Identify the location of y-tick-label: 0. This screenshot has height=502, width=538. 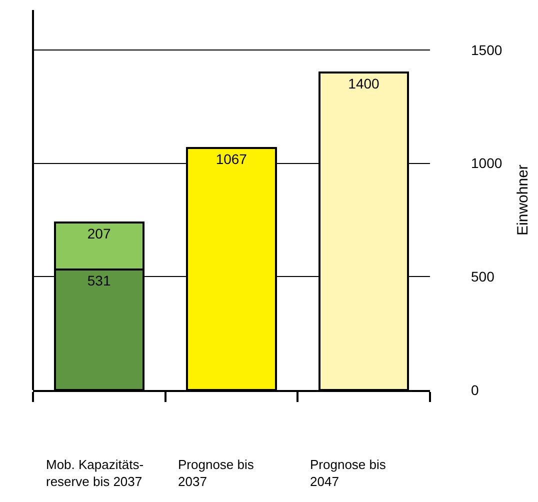
(475, 390).